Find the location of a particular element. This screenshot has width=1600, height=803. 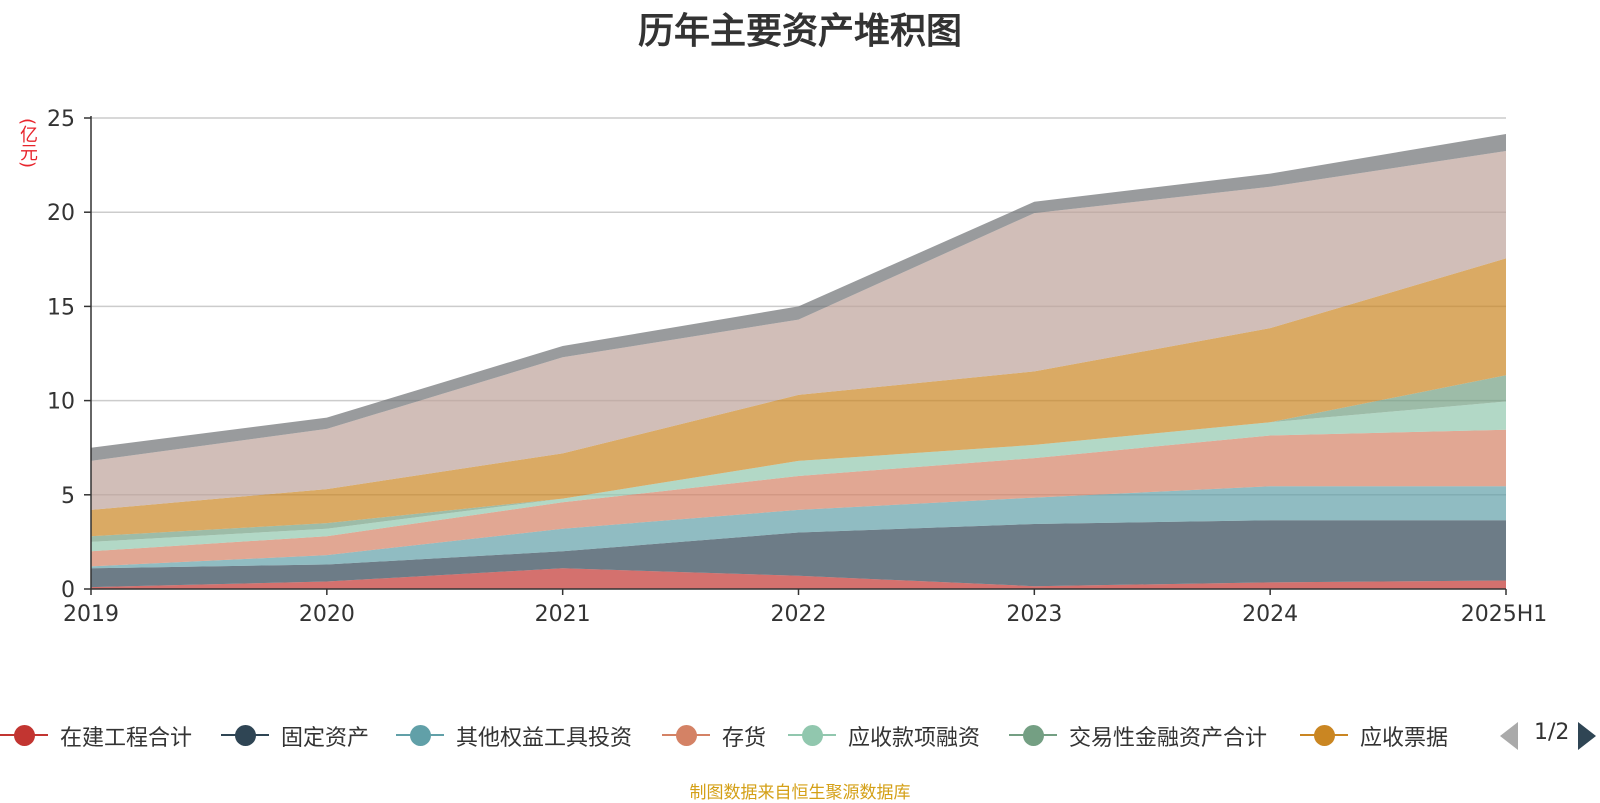

legend: 在建工程合计 固定资产 其他权益工具投资 存货 应收款项融资 交易性金融资产合计 应收票据 is located at coordinates (800, 735).